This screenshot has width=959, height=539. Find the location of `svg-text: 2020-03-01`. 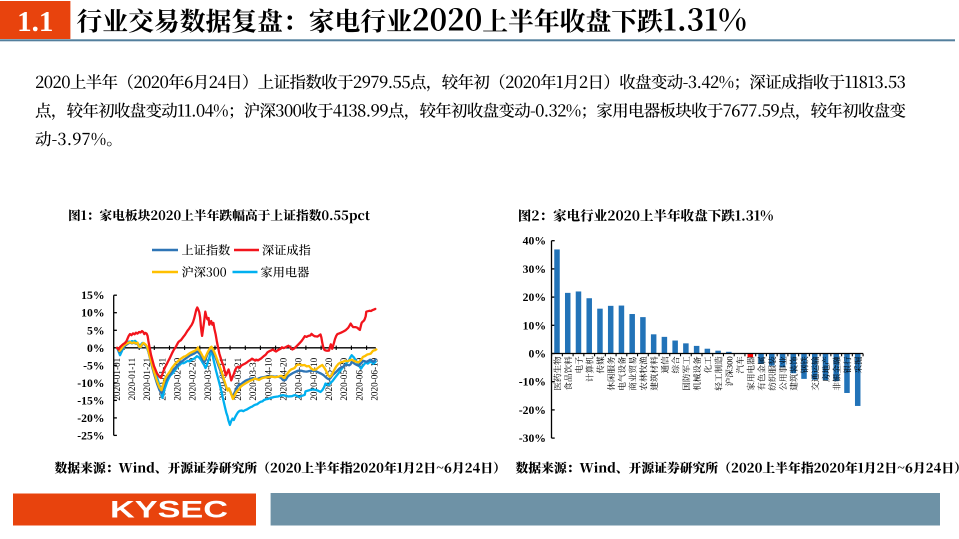

svg-text: 2020-03-01 is located at coordinates (208, 378).